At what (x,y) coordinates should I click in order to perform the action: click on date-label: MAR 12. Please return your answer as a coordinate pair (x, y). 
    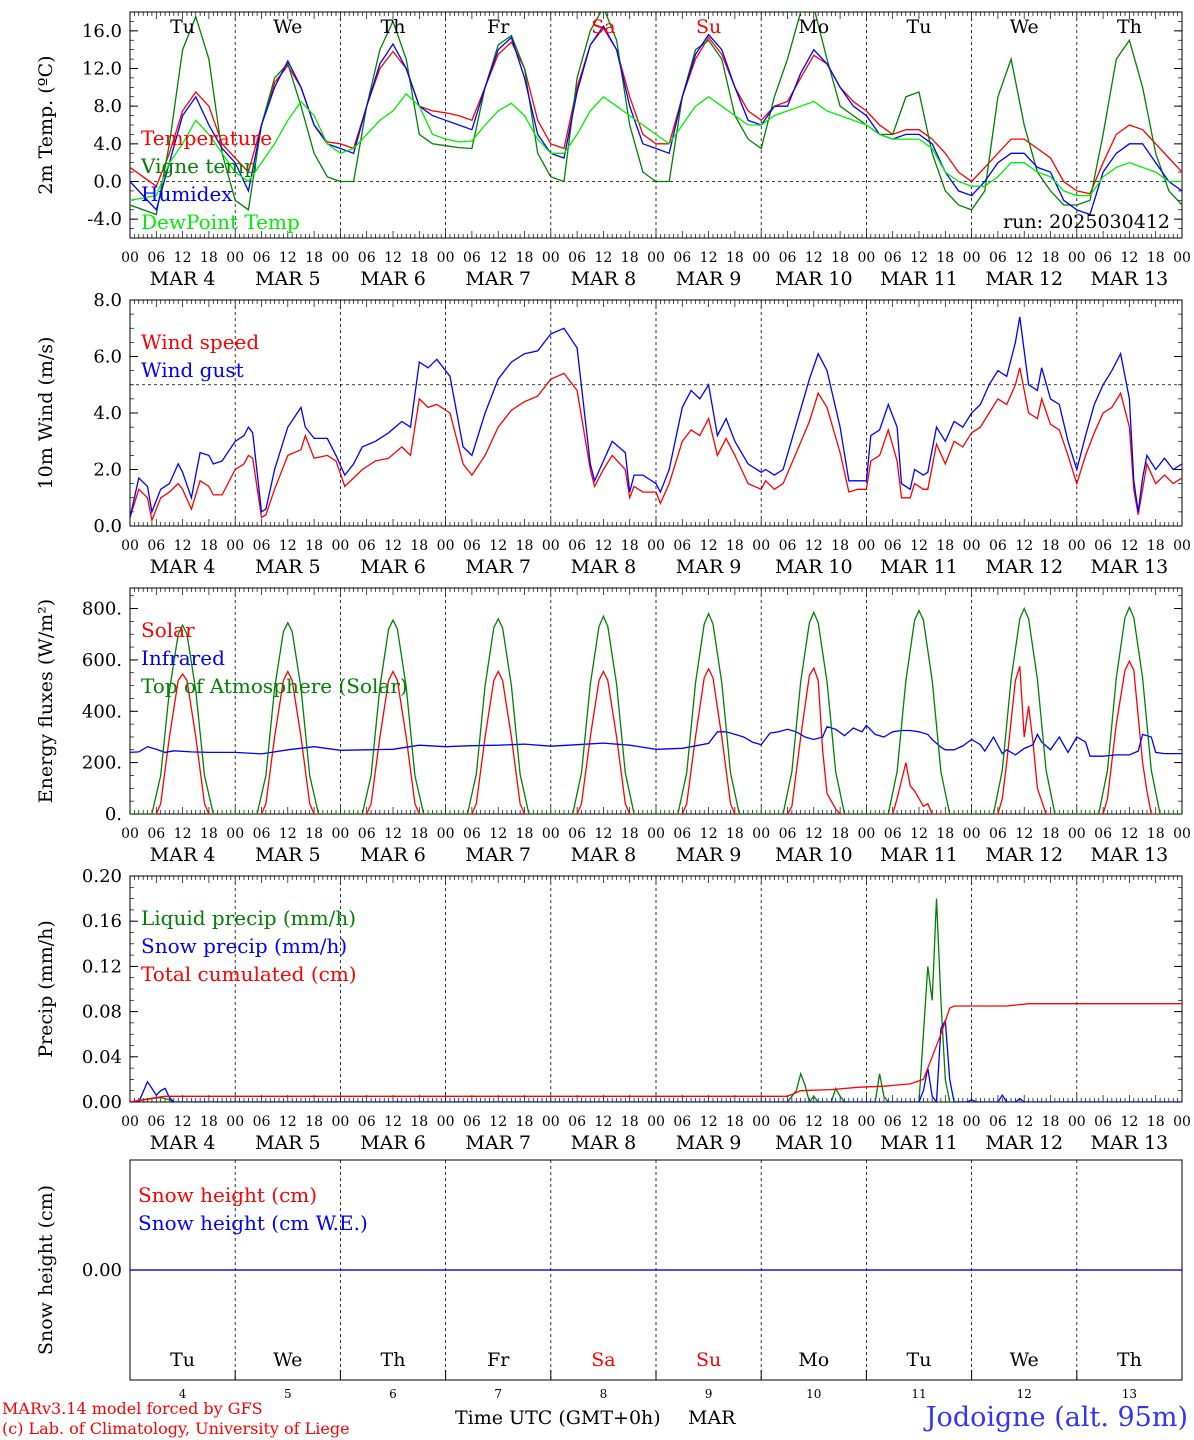
    Looking at the image, I should click on (1024, 1143).